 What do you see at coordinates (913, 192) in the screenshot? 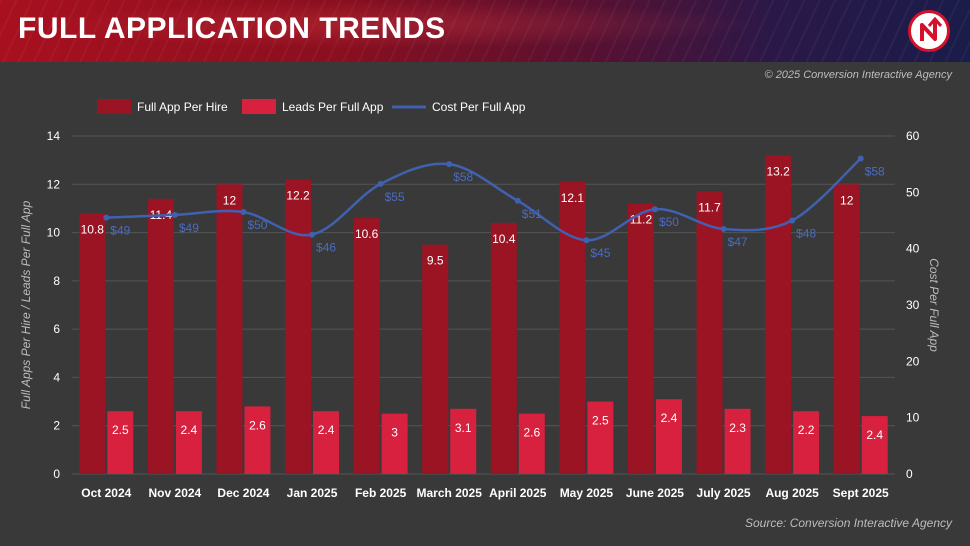
I see `y2-tick-label: 50` at bounding box center [913, 192].